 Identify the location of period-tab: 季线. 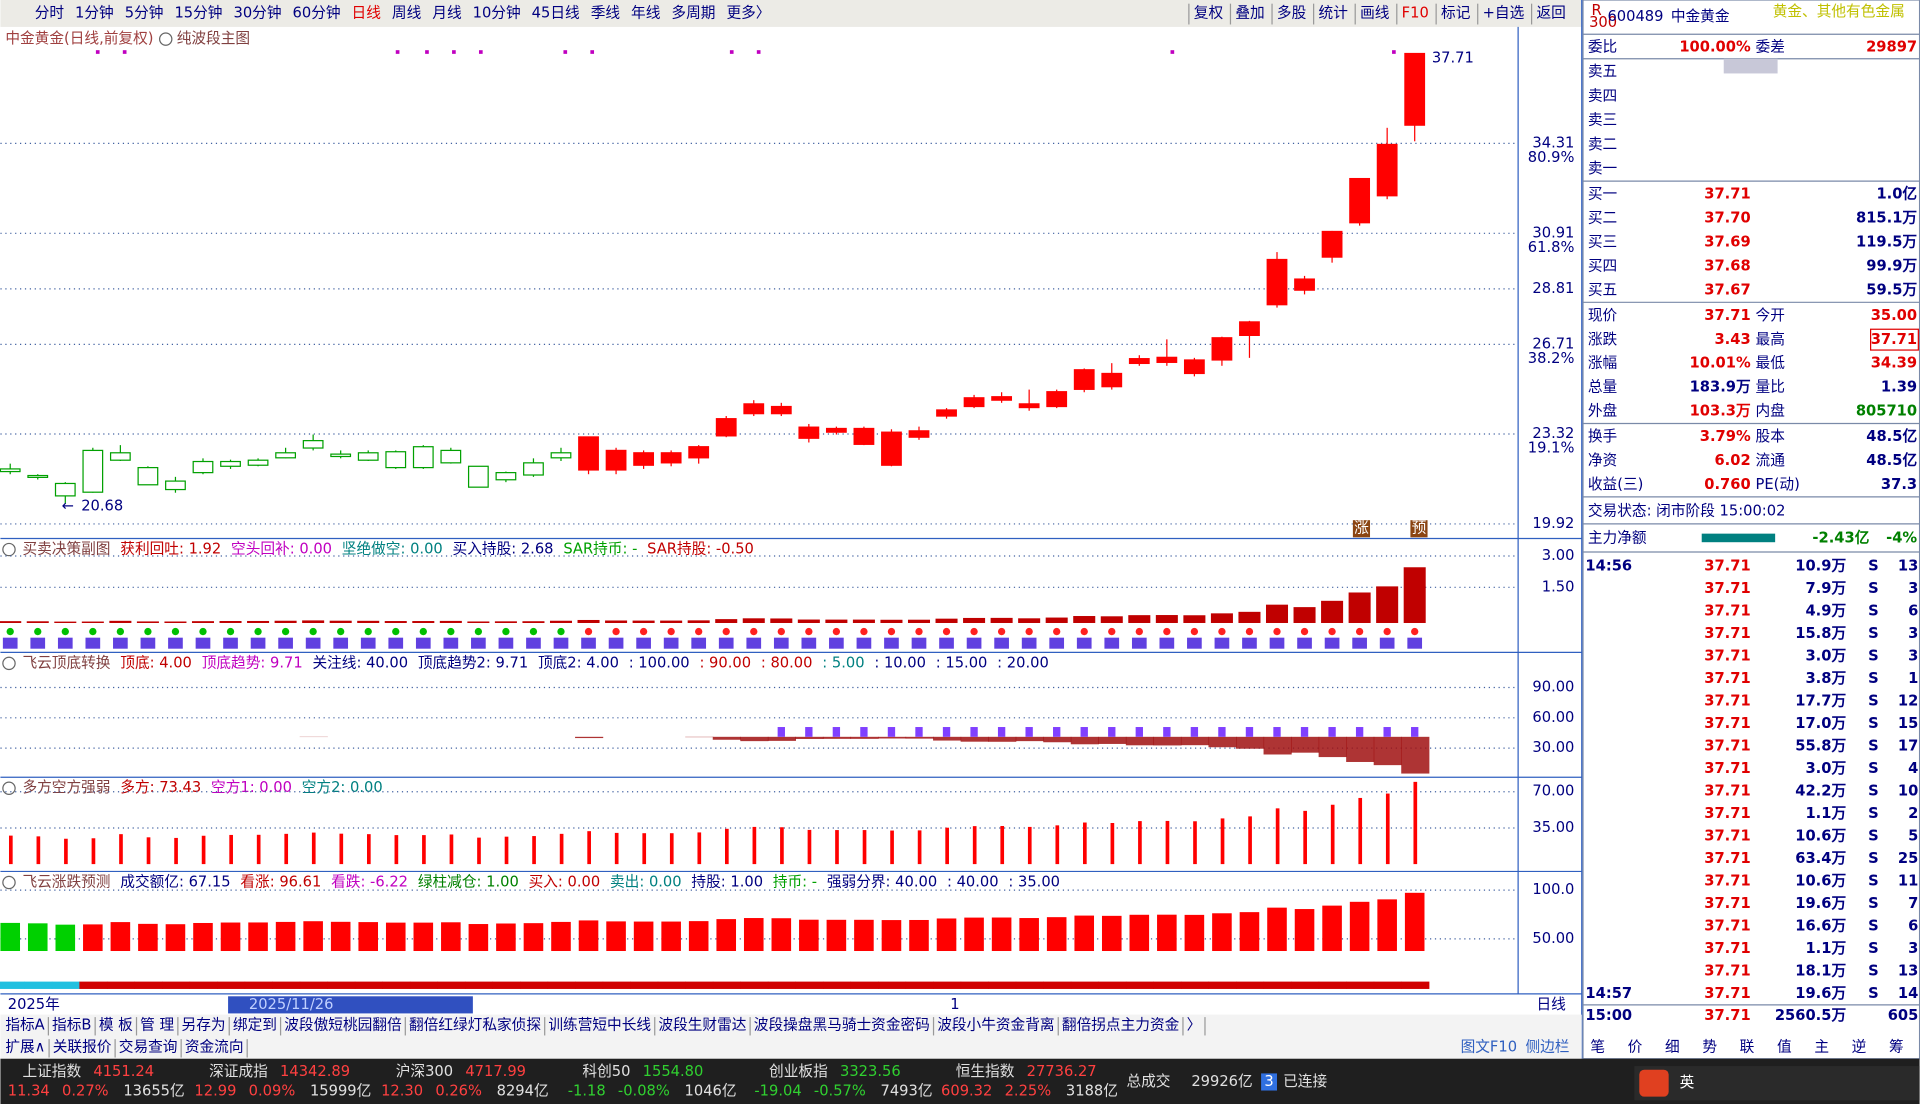
(606, 12).